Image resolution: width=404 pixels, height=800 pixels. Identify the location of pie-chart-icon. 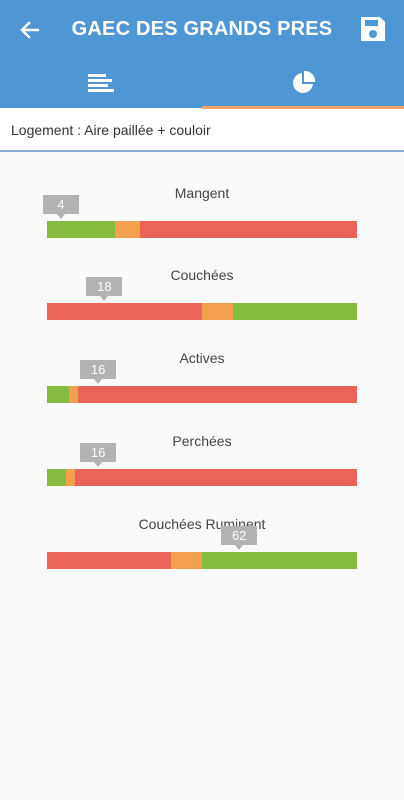
(304, 81).